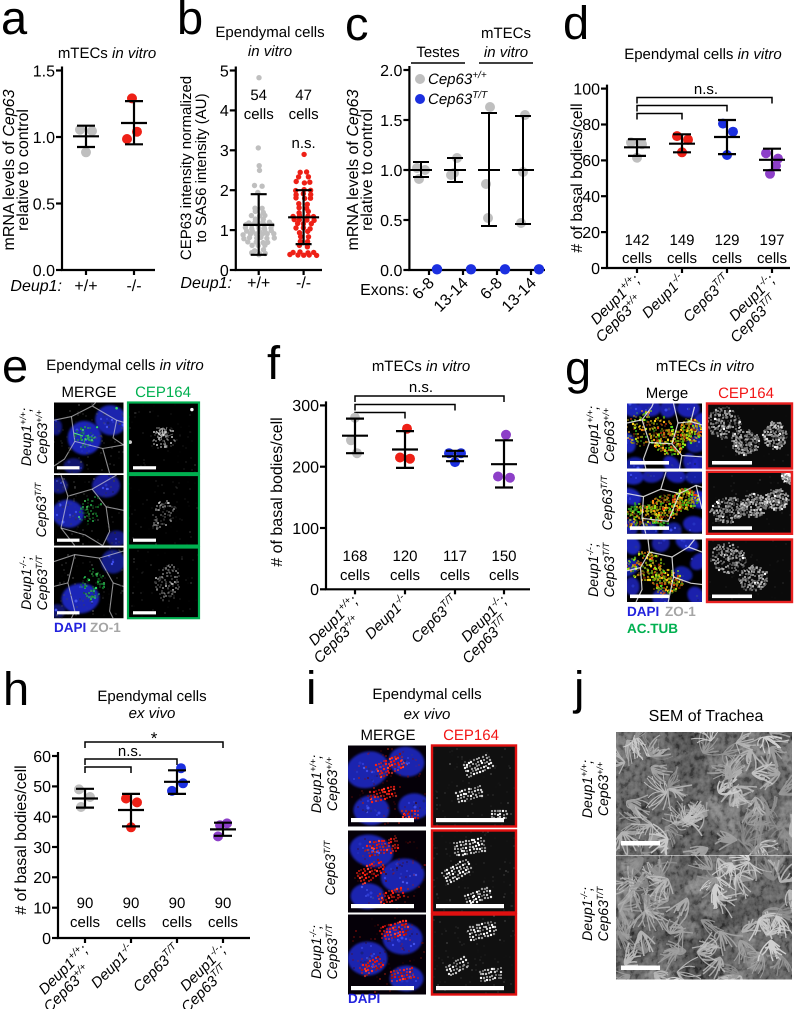 This screenshot has height=1014, width=800. Describe the element at coordinates (270, 51) in the screenshot. I see `svg-text: in vitro` at that location.